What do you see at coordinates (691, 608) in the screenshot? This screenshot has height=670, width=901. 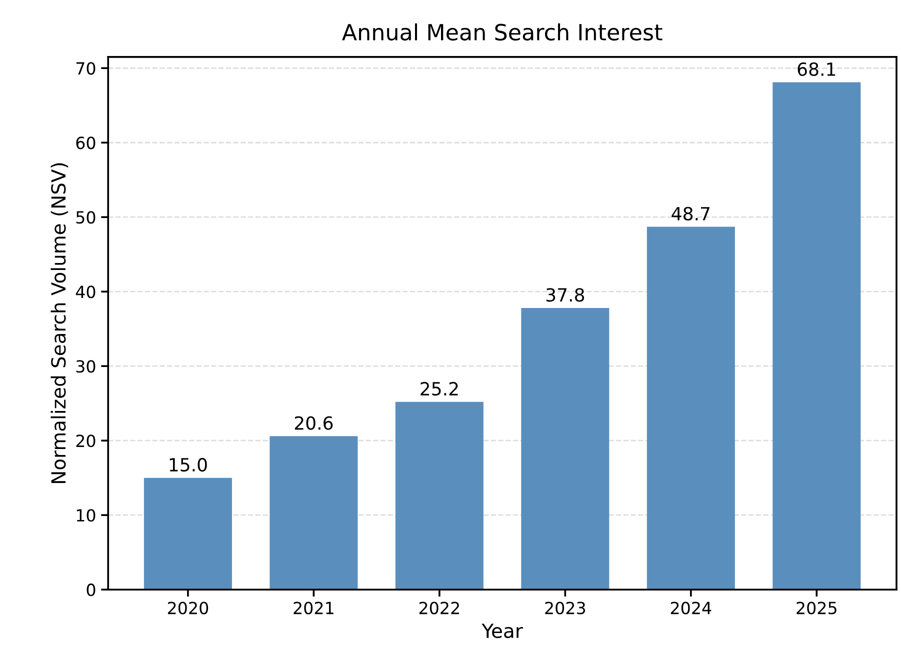 I see `x-tick-label: 2024` at bounding box center [691, 608].